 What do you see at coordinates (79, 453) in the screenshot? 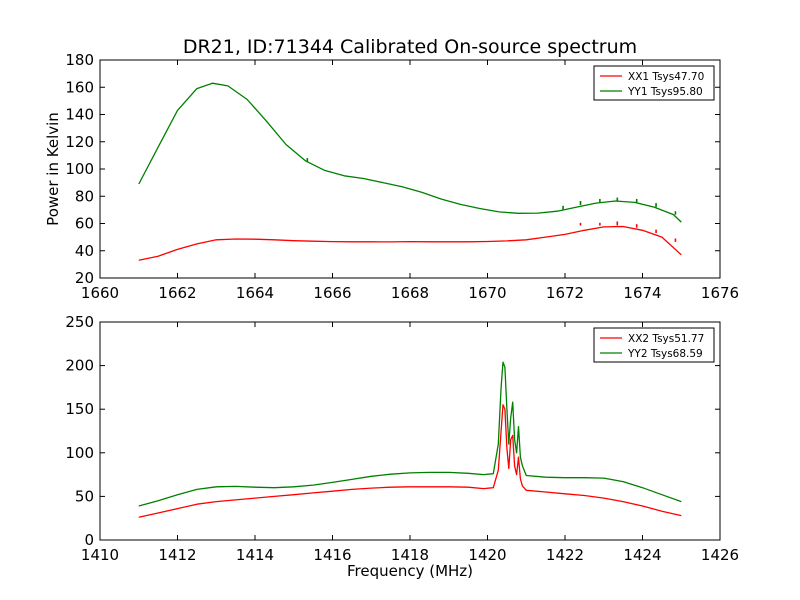
I see `bottom-y-tick-label: 100` at bounding box center [79, 453].